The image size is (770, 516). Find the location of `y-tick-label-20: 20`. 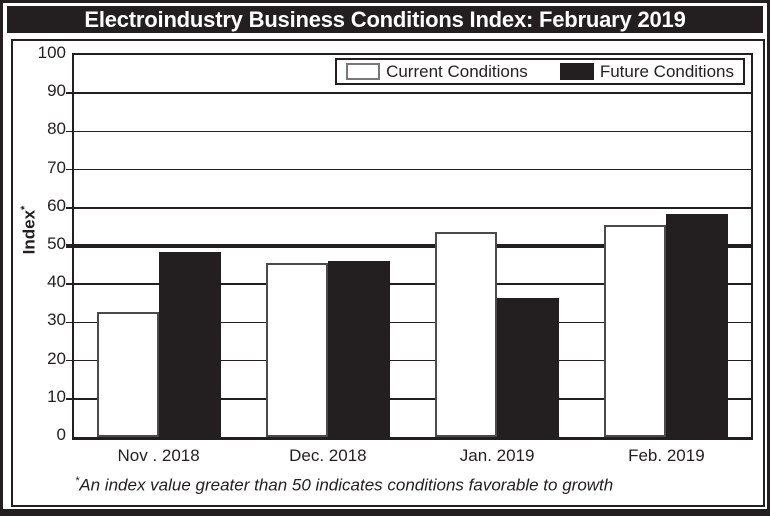

y-tick-label-20: 20 is located at coordinates (56, 358).